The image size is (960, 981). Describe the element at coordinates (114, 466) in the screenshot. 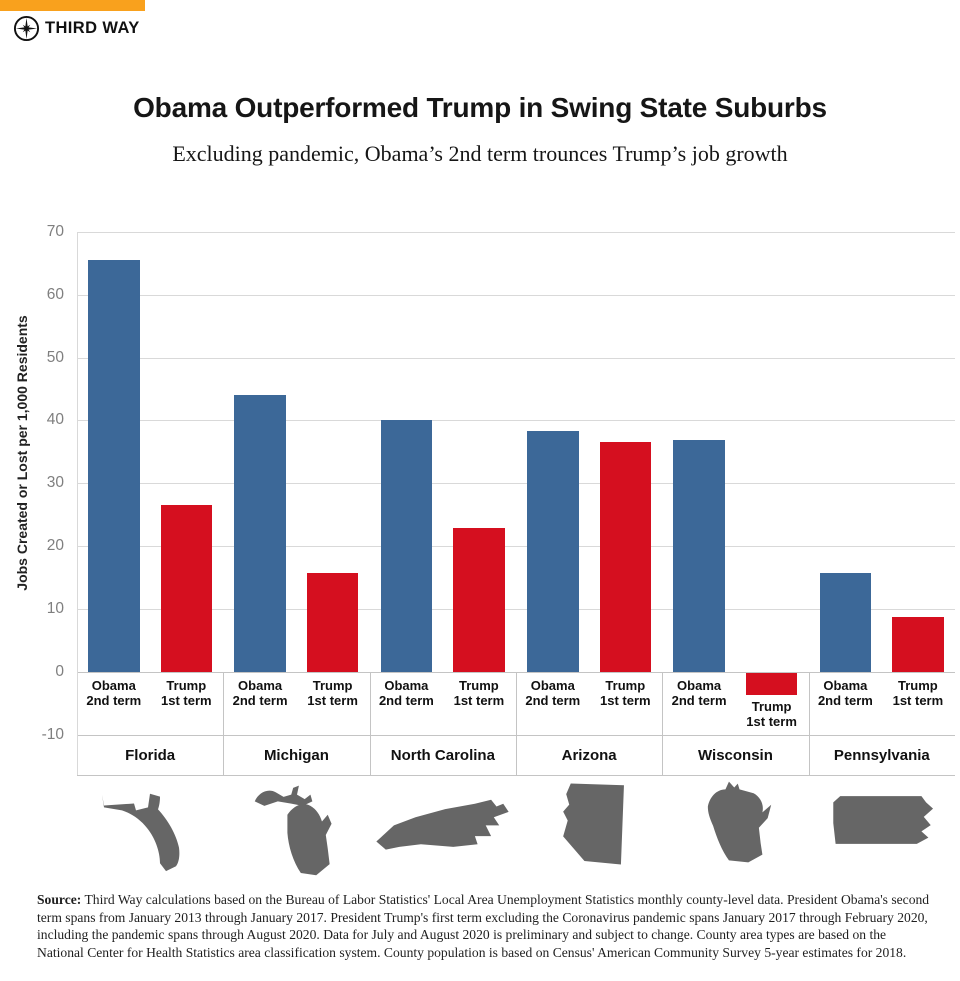

I see `bar-florida-obama` at that location.